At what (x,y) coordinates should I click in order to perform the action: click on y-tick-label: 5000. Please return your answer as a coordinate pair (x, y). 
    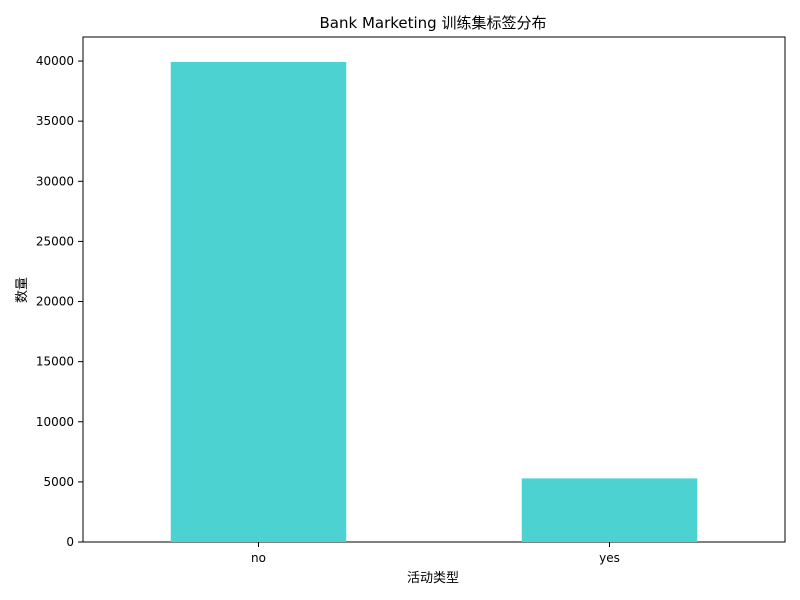
    Looking at the image, I should click on (58, 482).